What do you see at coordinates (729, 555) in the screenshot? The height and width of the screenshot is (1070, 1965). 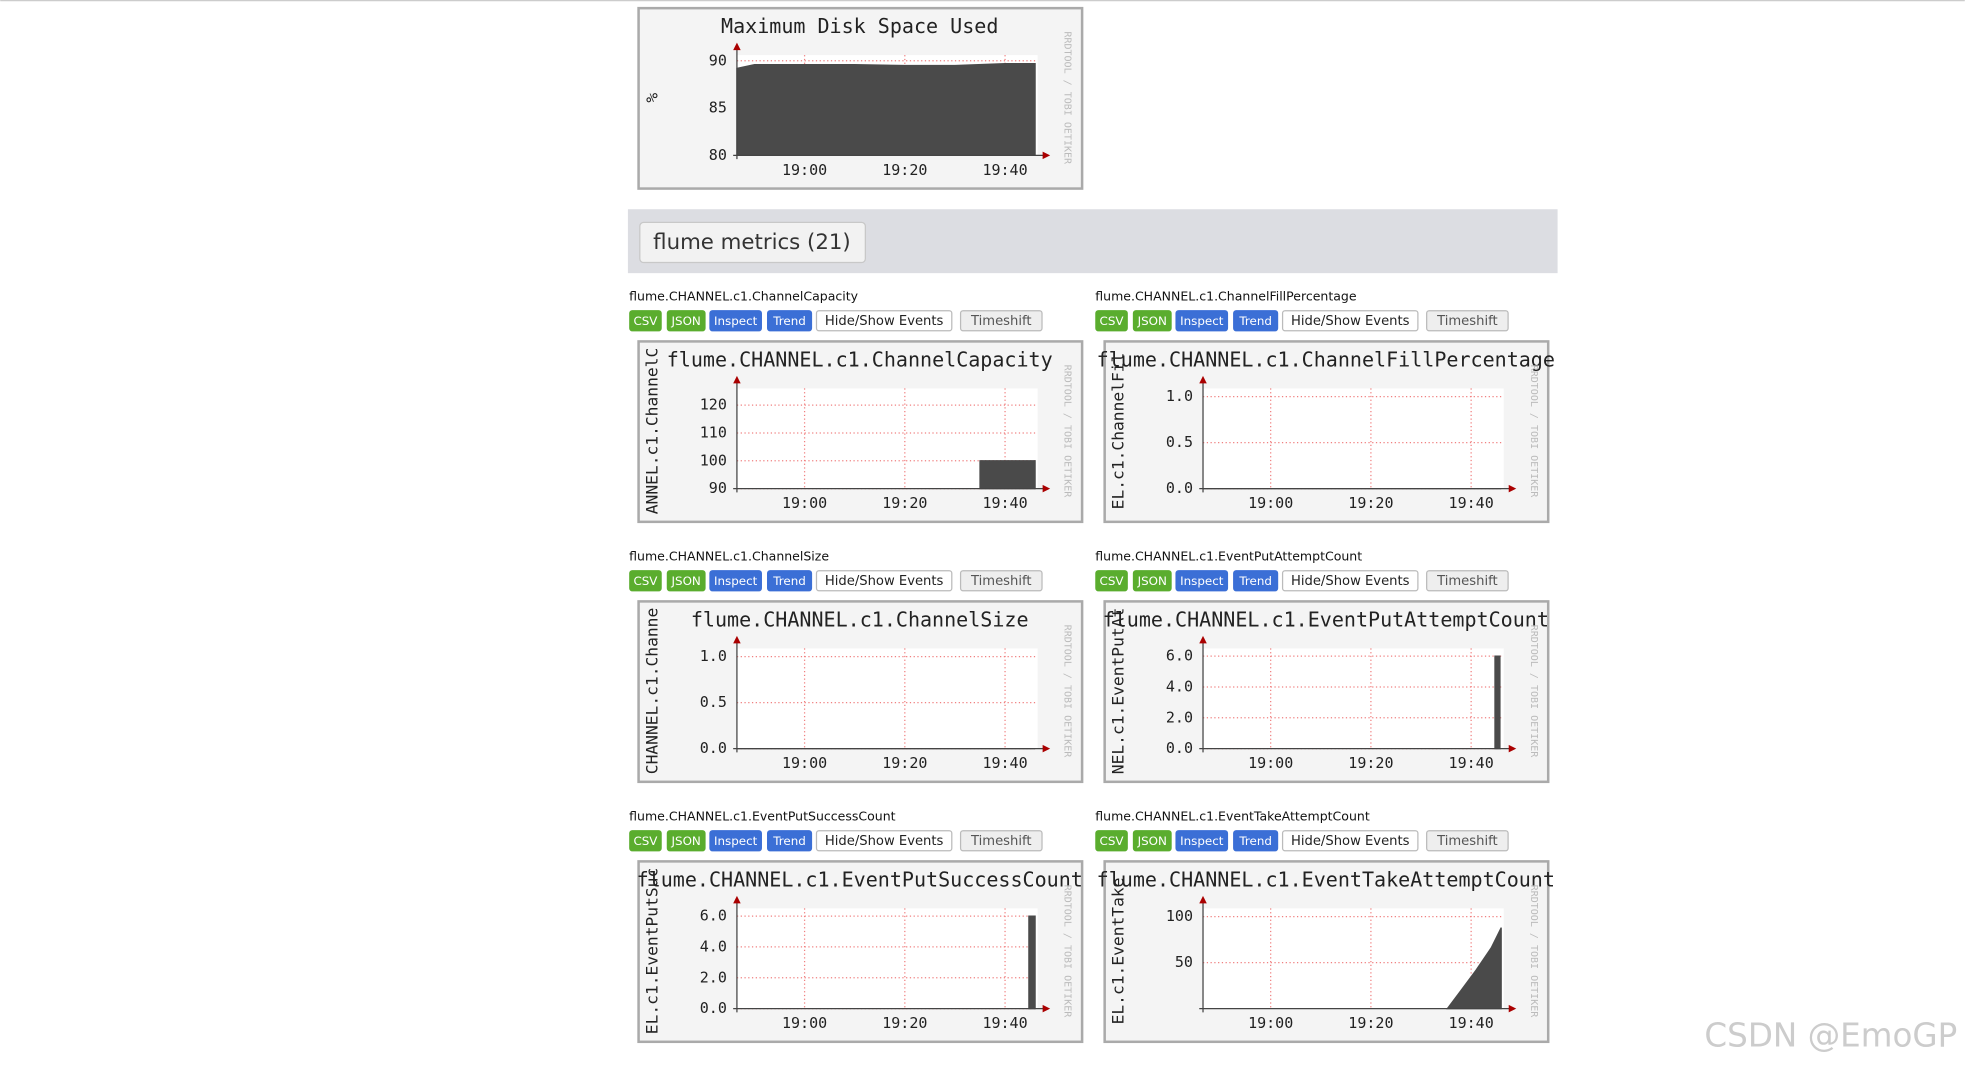 I see `metric-name: flume.CHANNEL.c1.ChannelSize` at bounding box center [729, 555].